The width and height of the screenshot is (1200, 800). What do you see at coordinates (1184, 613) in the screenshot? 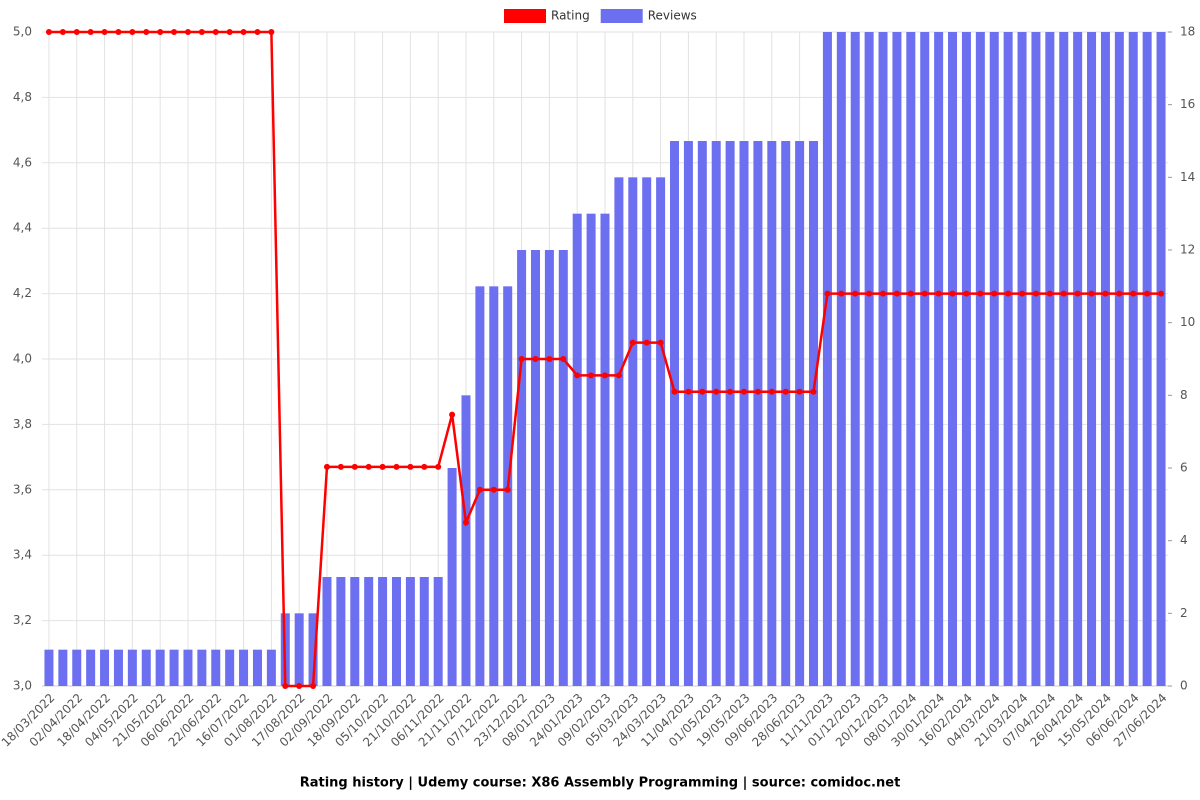
I see `y2-tick-label: 2` at bounding box center [1184, 613].